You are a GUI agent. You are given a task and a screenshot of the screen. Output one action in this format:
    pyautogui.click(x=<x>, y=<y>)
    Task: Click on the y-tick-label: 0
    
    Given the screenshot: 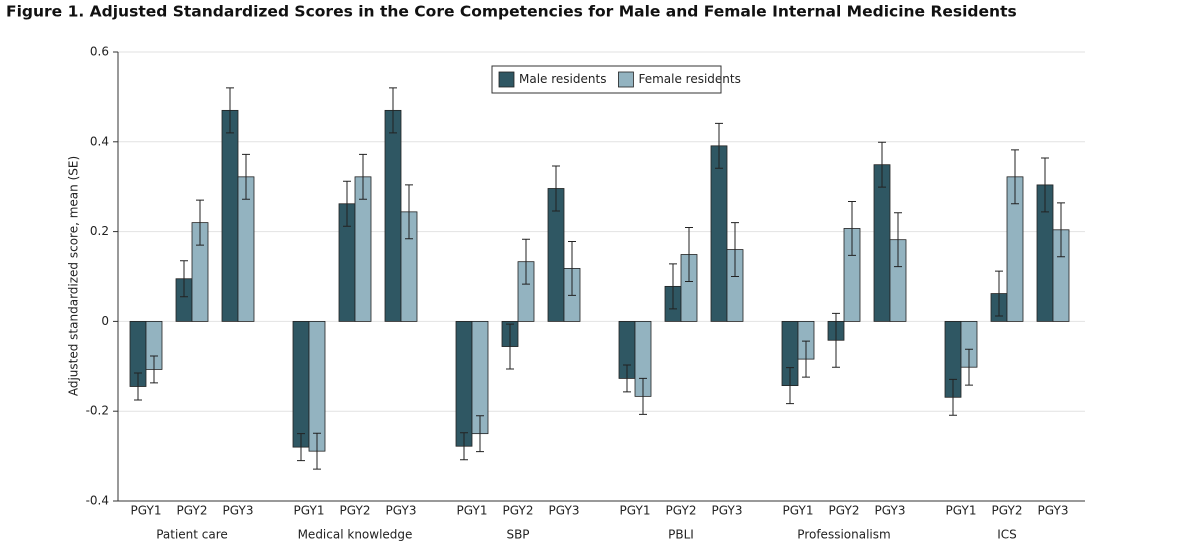 What is the action you would take?
    pyautogui.click(x=105, y=321)
    